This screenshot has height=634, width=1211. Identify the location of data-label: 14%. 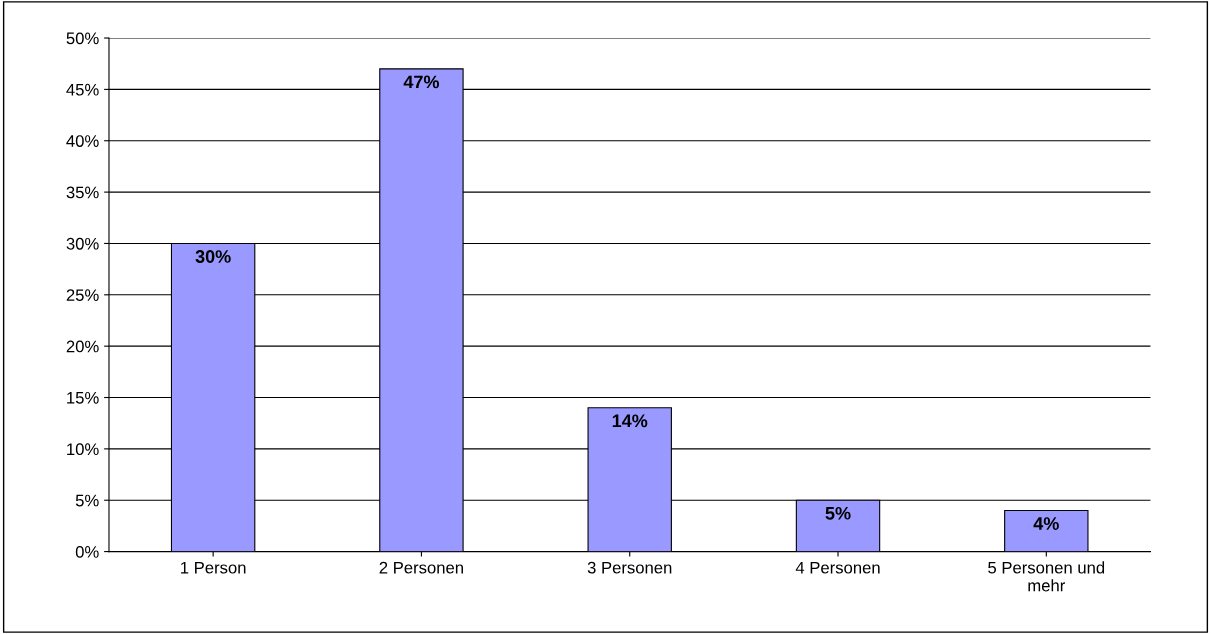
(630, 421).